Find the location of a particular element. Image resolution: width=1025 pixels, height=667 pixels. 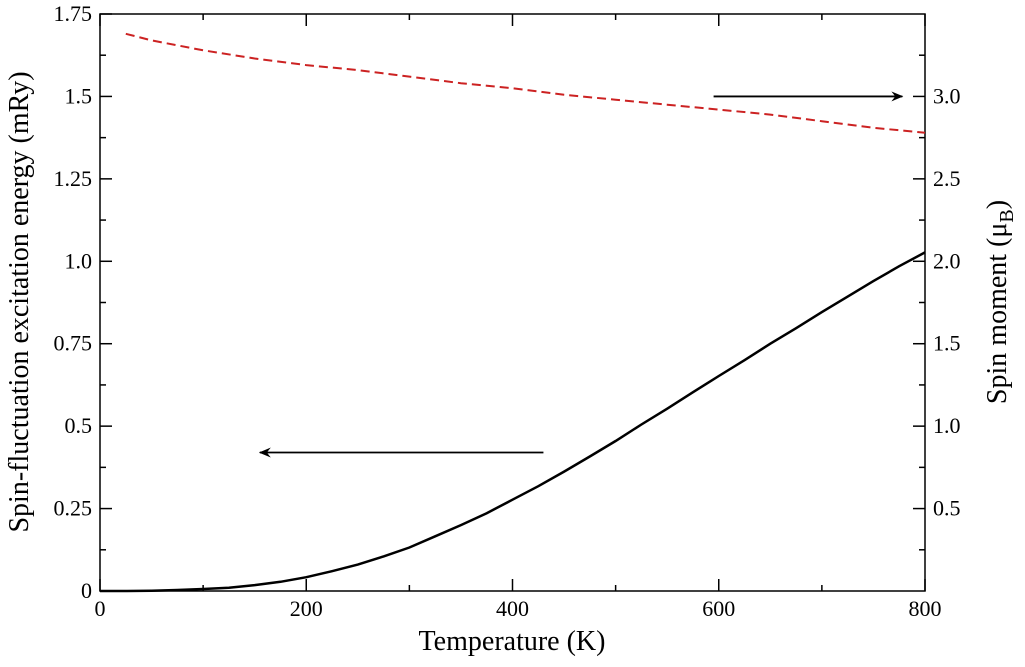

y-right-tick-label: 1.0 is located at coordinates (947, 425).